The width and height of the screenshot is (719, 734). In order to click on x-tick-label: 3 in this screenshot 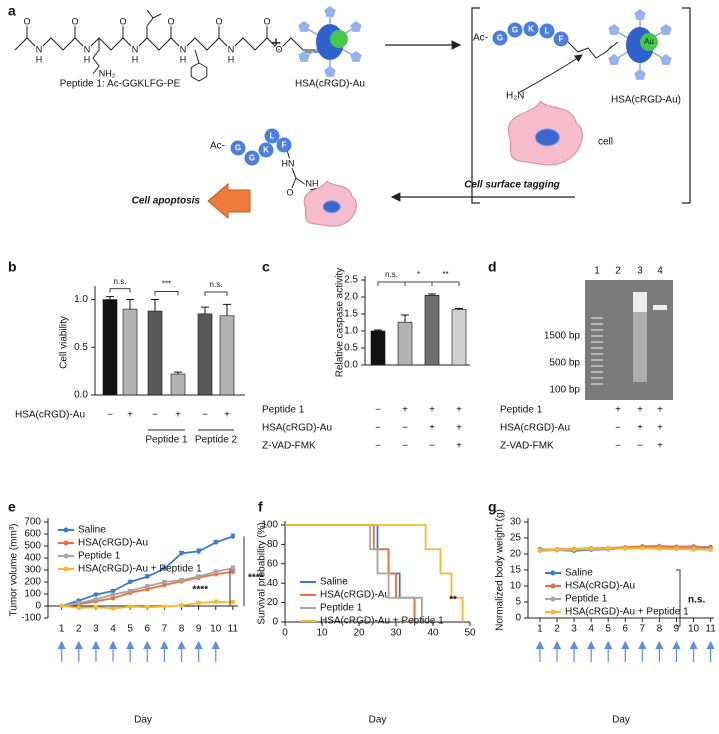, I will do `click(574, 629)`.